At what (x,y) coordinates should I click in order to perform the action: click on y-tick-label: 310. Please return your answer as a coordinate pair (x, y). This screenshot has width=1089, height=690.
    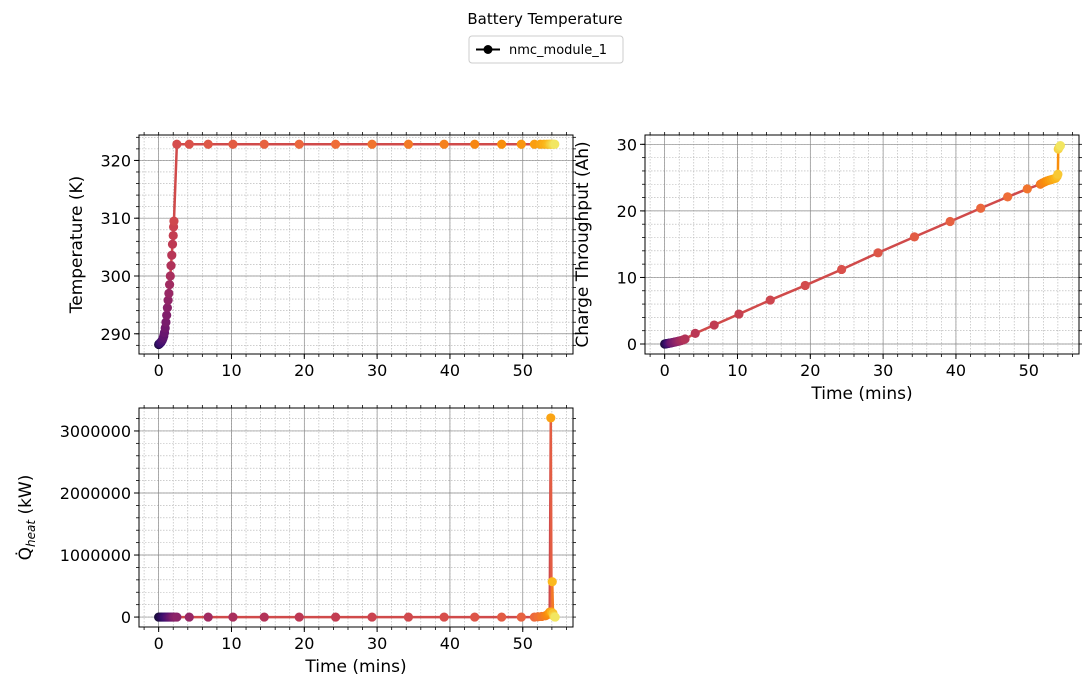
    Looking at the image, I should click on (115, 218).